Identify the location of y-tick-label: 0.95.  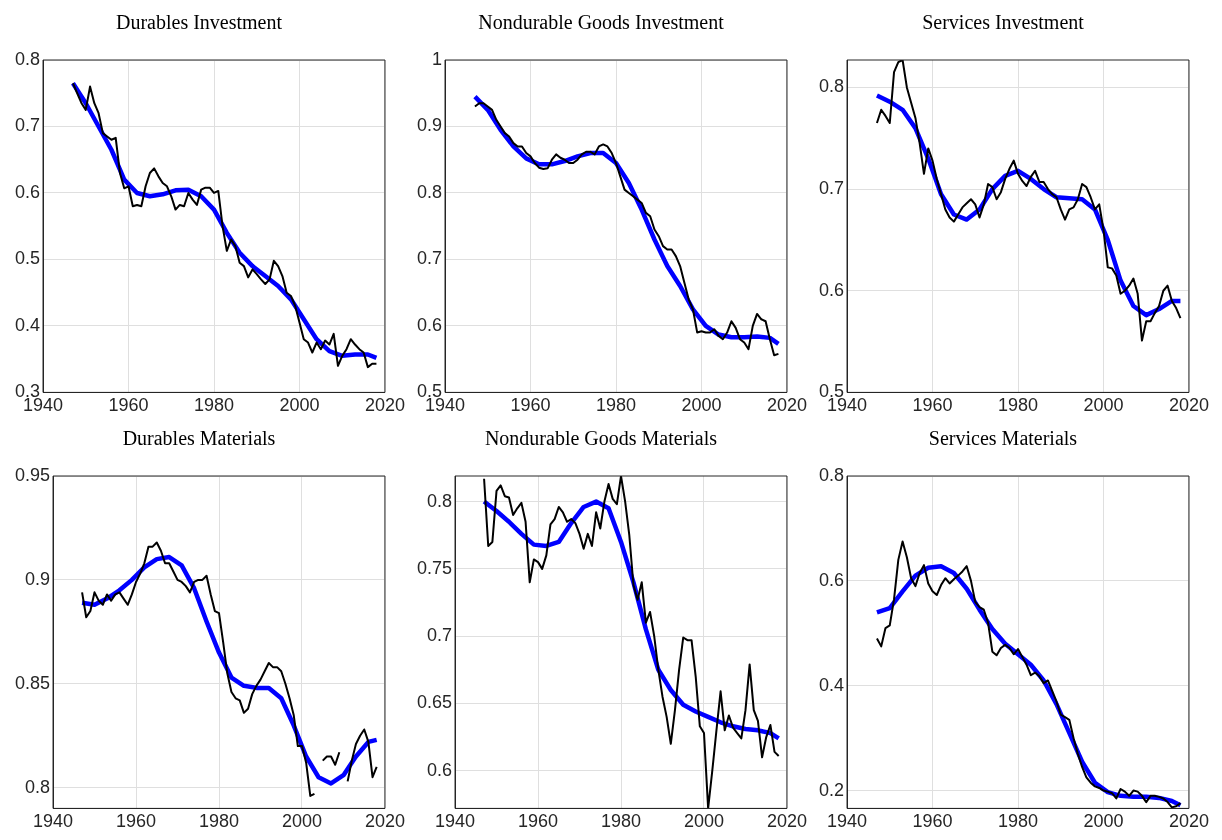
(32, 474).